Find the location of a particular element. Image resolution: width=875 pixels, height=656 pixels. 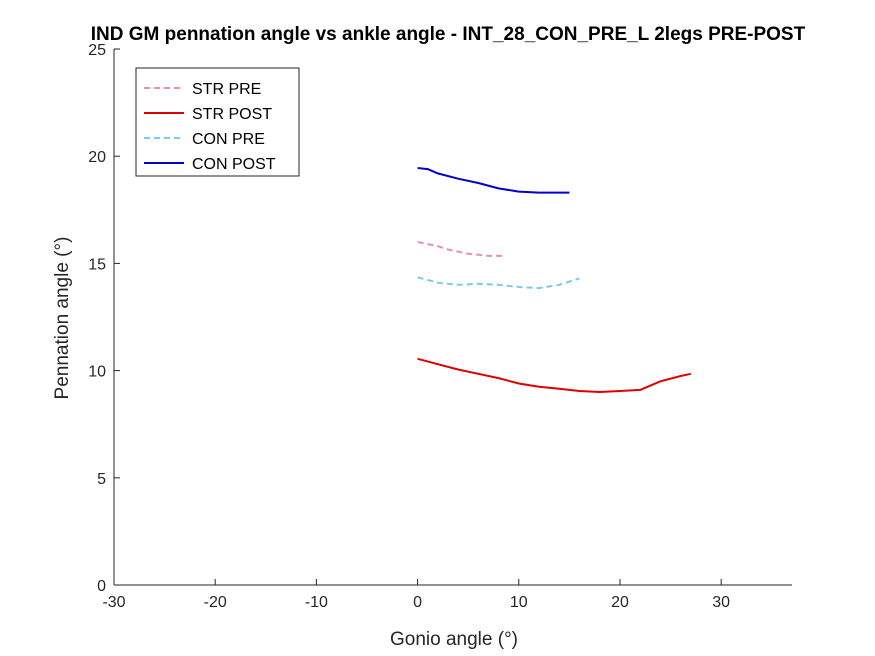

y-tick-label: 5 is located at coordinates (101, 479).